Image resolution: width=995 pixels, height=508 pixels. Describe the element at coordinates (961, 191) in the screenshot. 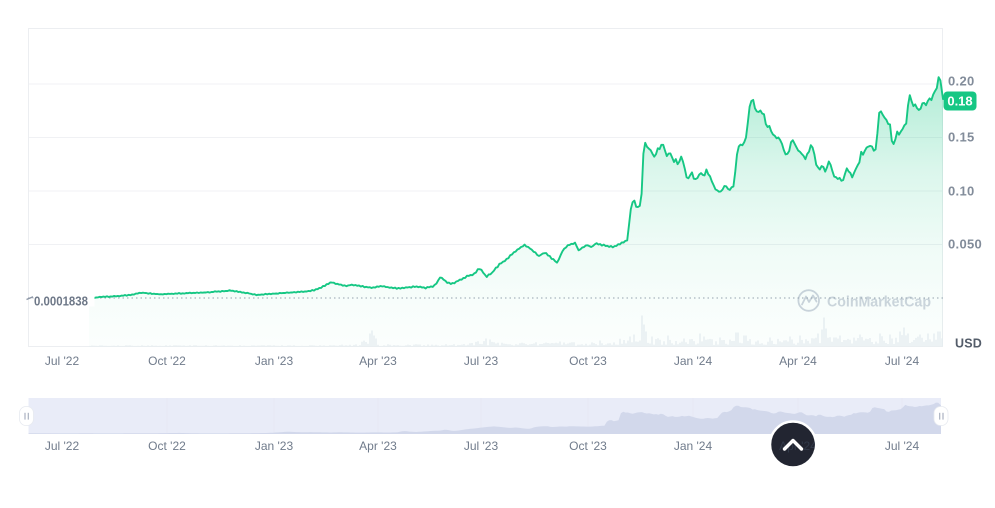

I see `svg-text: 0.10` at that location.